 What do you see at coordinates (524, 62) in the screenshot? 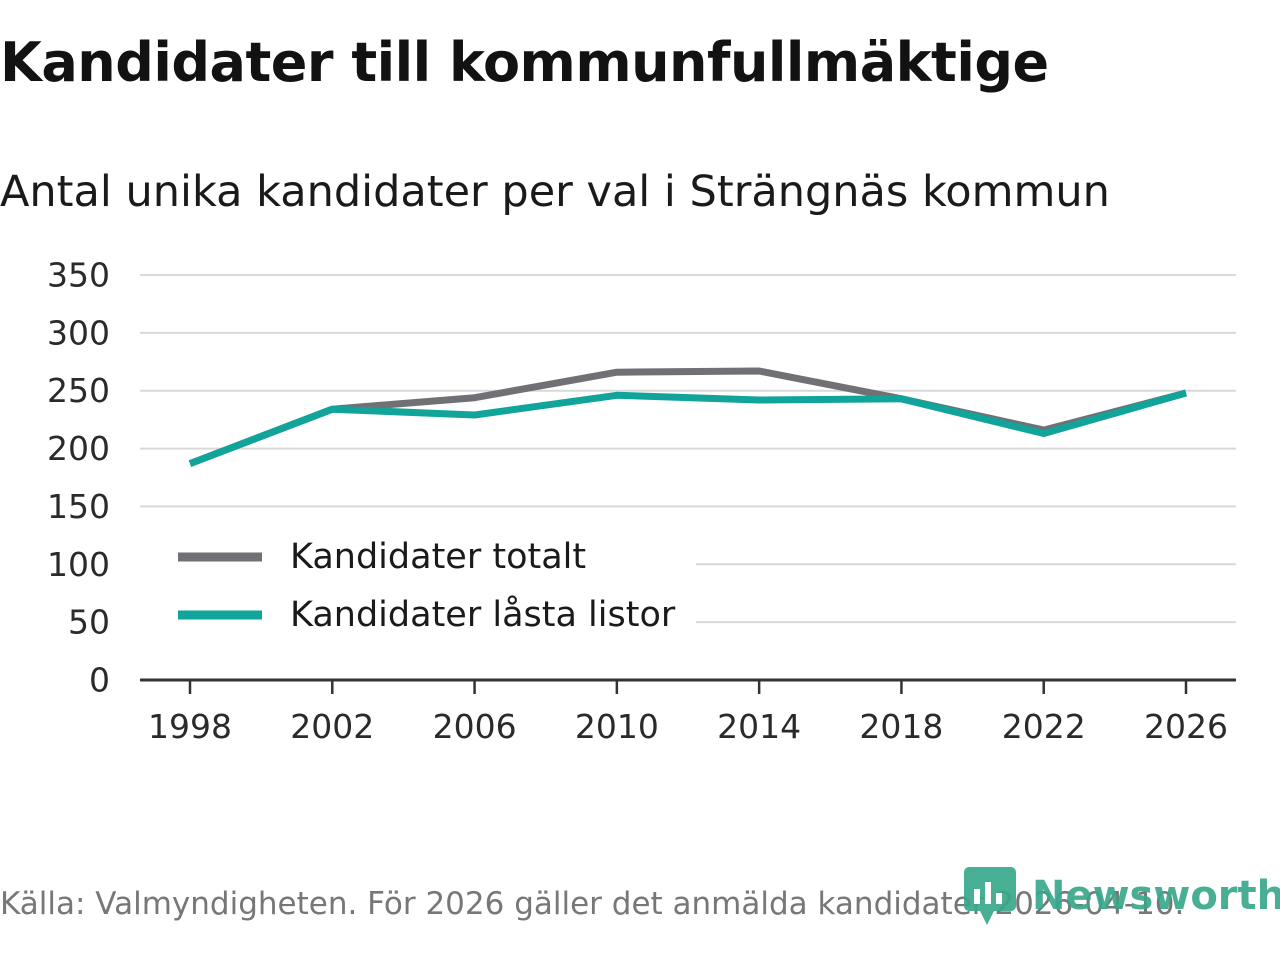
I see `chart-title: Kandidater till kommunfullmäktige` at bounding box center [524, 62].